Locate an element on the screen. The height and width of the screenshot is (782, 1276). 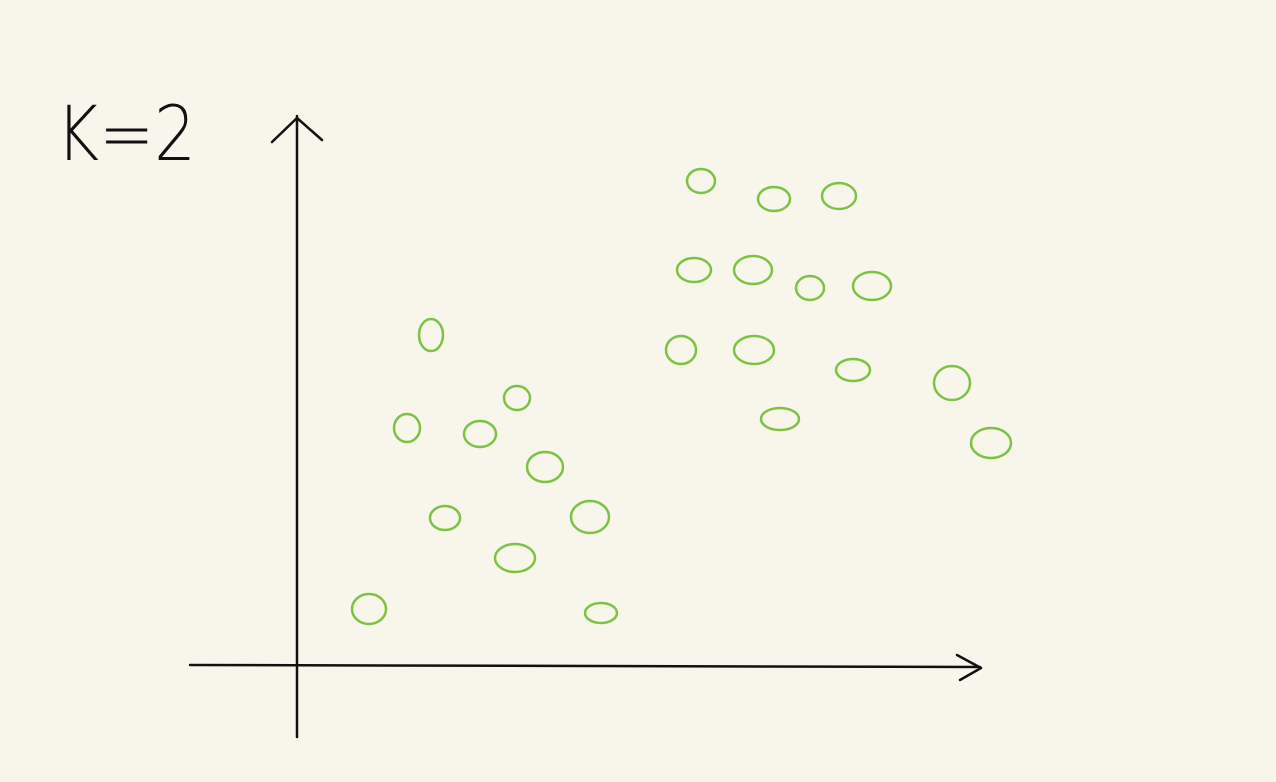
y-axis is located at coordinates (297, 426).